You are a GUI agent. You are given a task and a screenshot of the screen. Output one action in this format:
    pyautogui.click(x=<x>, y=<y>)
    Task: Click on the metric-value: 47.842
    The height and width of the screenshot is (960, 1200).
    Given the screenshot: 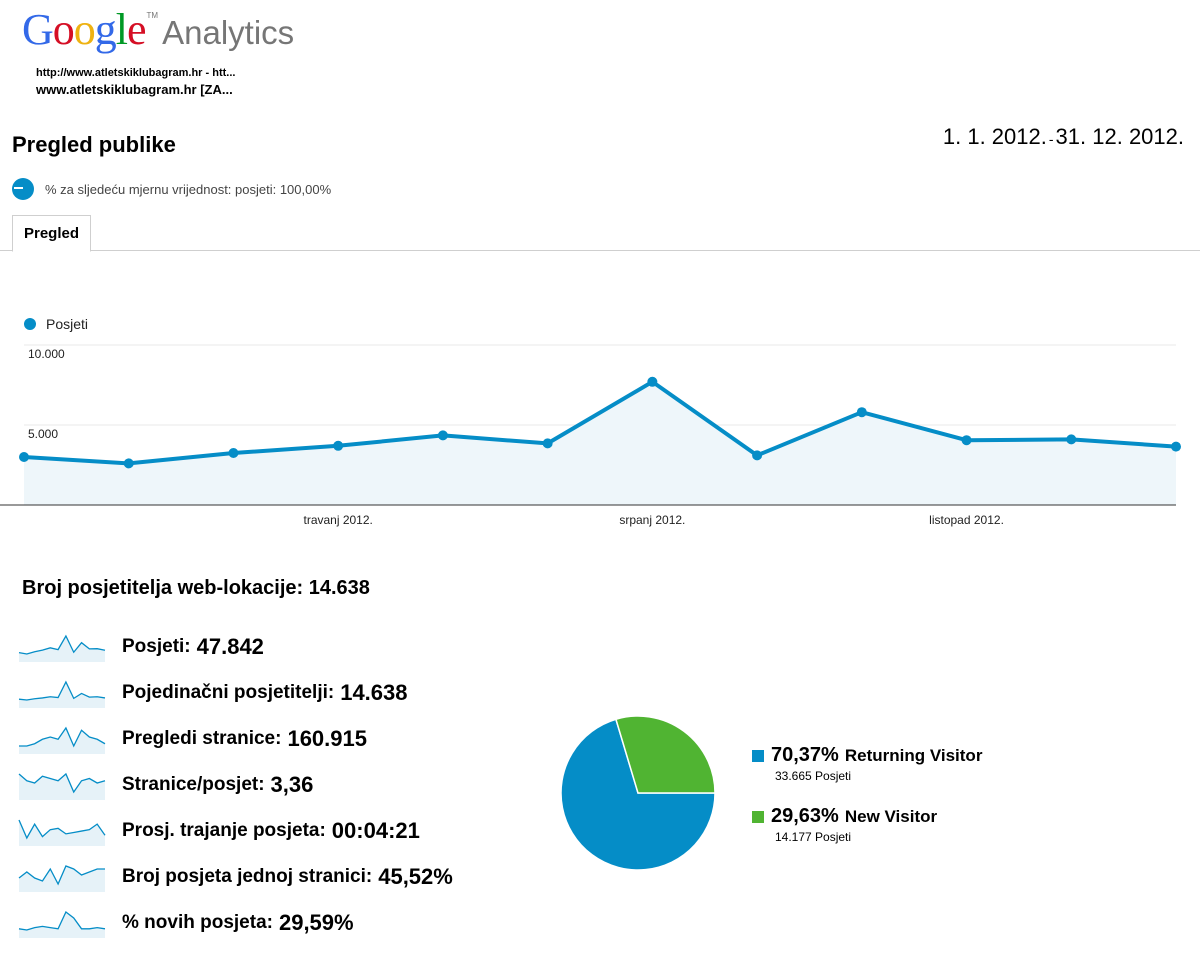 What is the action you would take?
    pyautogui.click(x=230, y=646)
    